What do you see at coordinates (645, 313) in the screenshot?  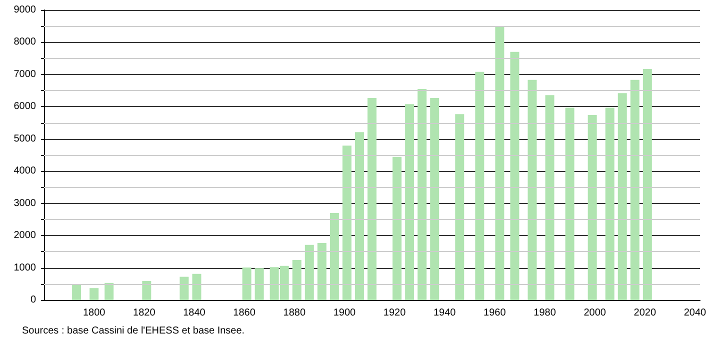 I see `x-tick-label: 2020` at bounding box center [645, 313].